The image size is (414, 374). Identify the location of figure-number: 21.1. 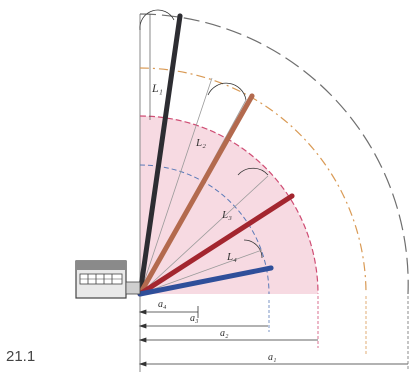
(21, 356).